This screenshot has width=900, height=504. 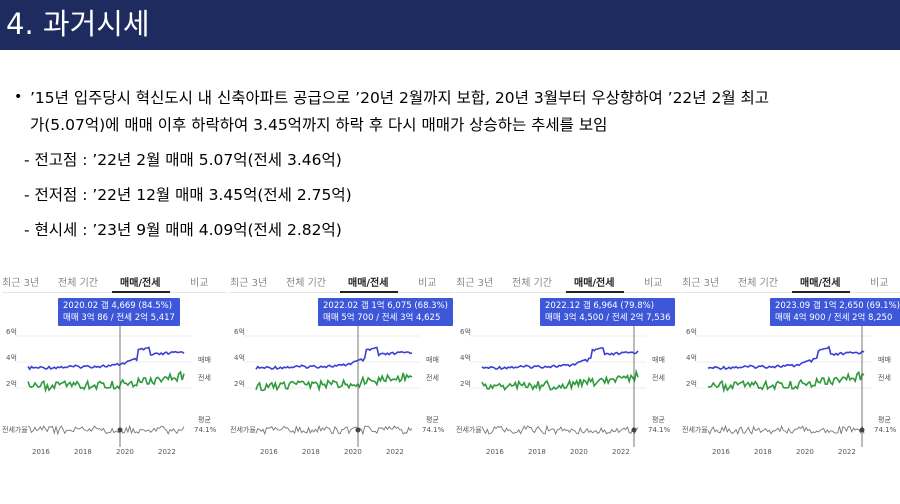 I want to click on page-title: 4. 과거시세, so click(x=78, y=24).